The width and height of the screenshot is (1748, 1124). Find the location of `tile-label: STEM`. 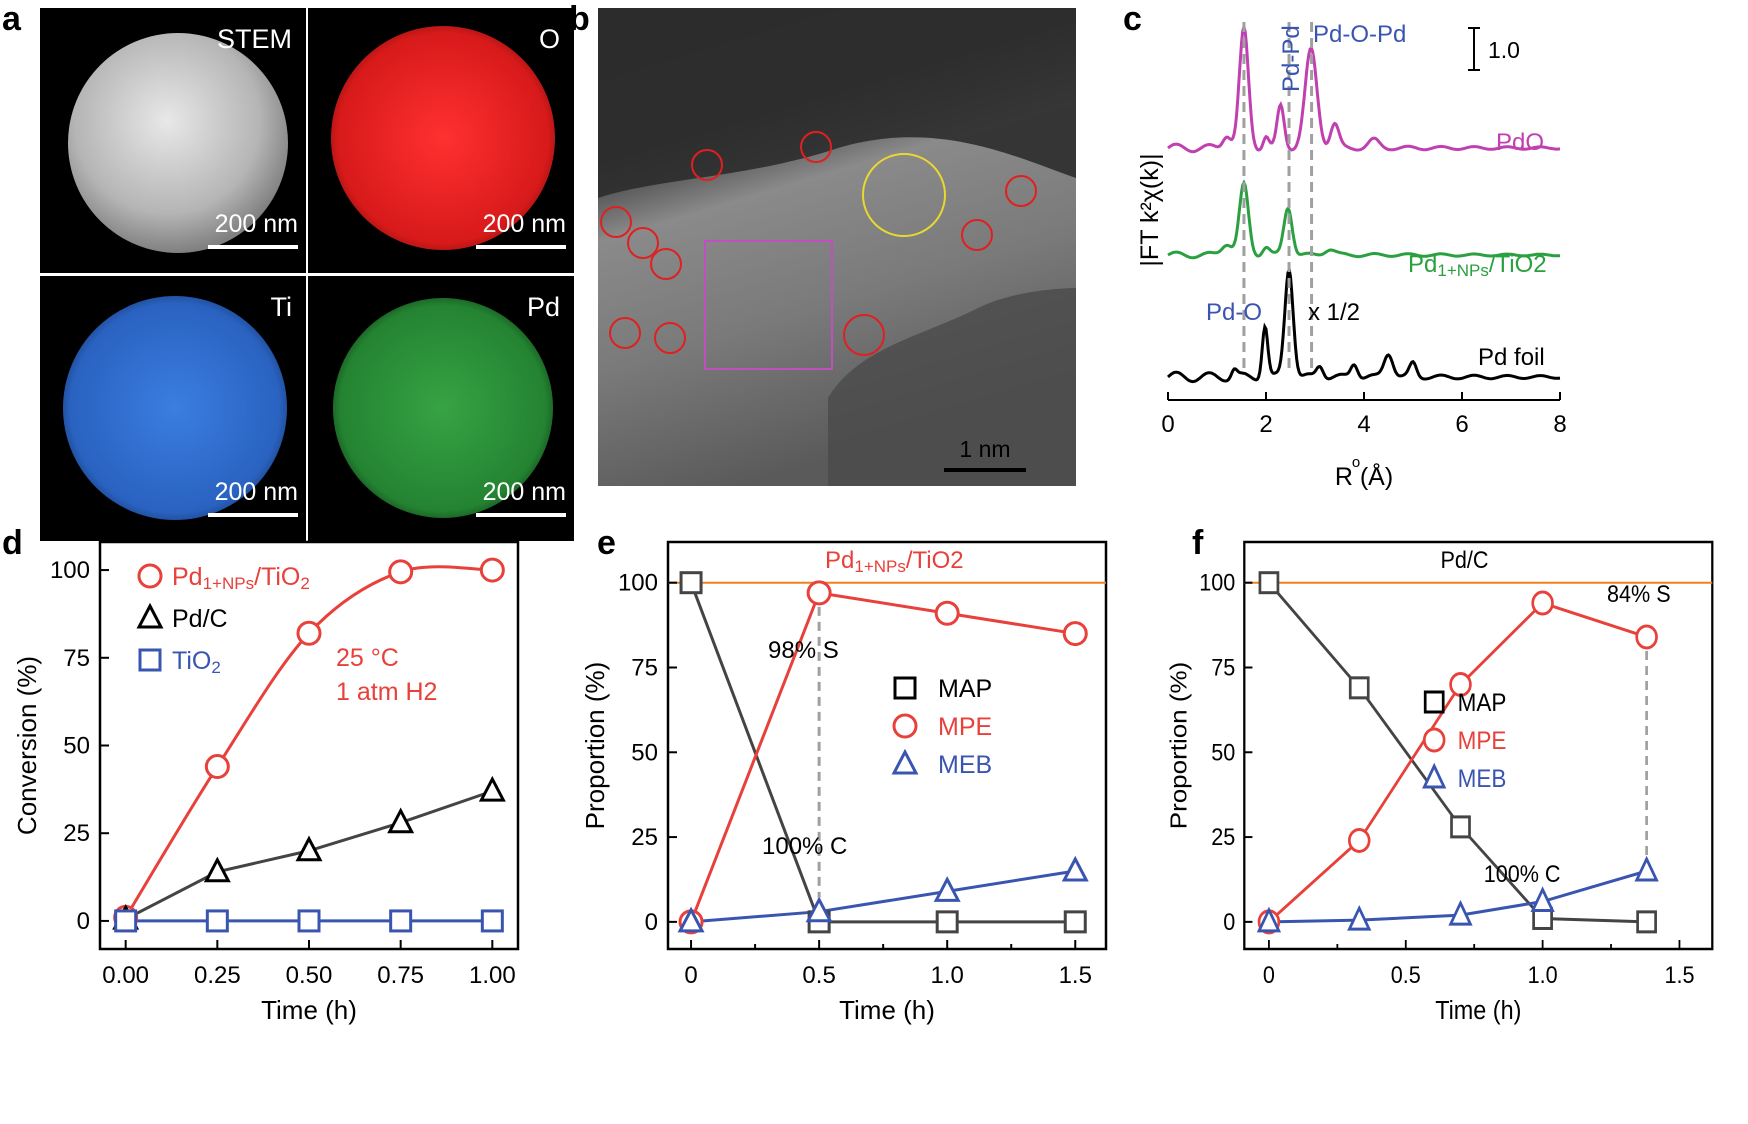

tile-label: STEM is located at coordinates (254, 39).